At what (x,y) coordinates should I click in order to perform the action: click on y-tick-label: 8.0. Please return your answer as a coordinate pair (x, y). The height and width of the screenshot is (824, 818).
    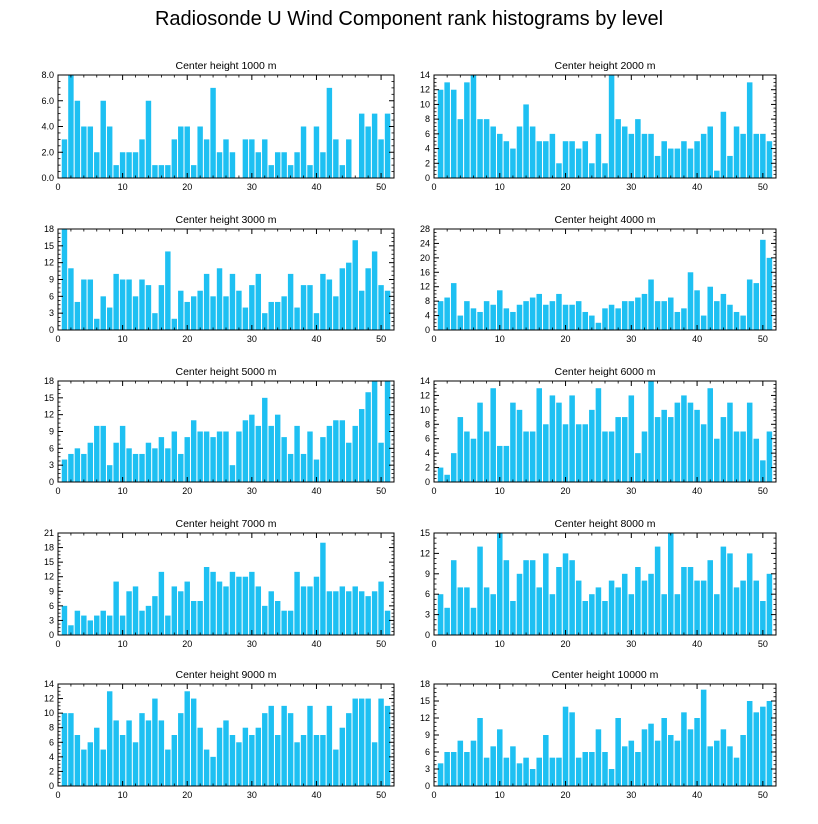
    Looking at the image, I should click on (47, 75).